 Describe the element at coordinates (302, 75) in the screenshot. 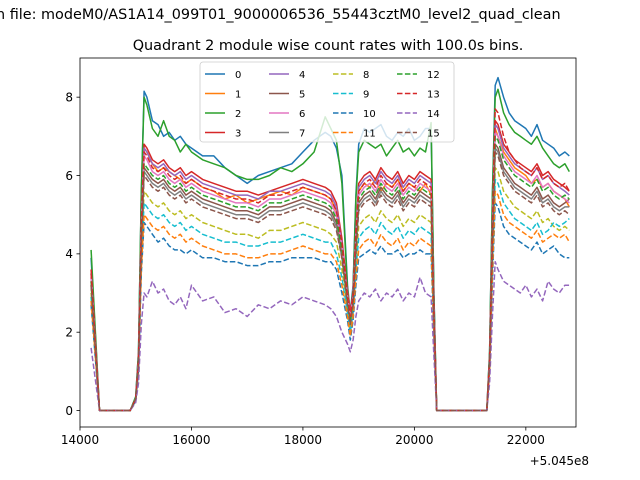

I see `legend-label-4: 4` at that location.